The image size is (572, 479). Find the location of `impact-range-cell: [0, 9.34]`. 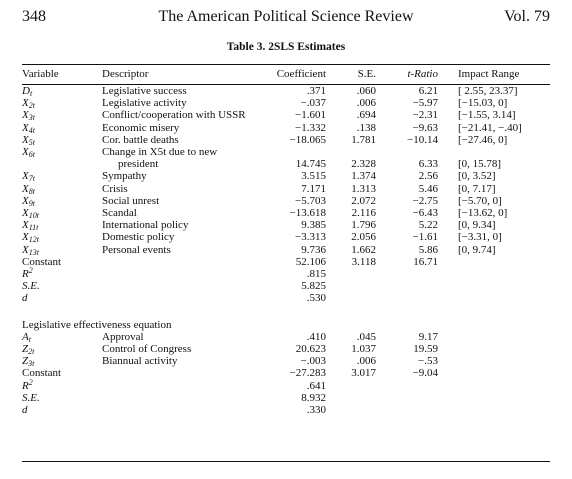

impact-range-cell: [0, 9.34] is located at coordinates (477, 225).